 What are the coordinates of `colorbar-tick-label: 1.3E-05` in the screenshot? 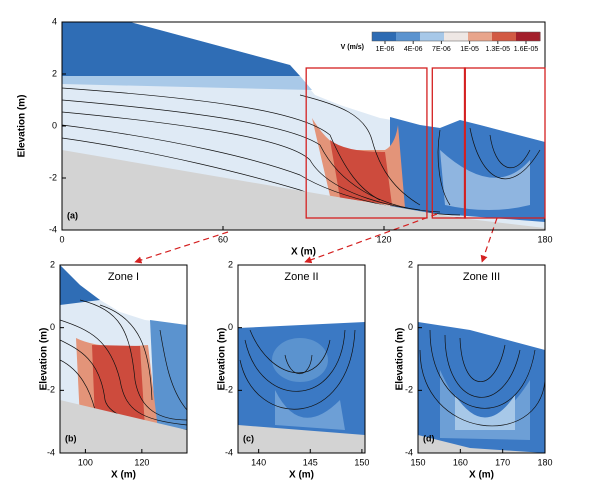 It's located at (498, 49).